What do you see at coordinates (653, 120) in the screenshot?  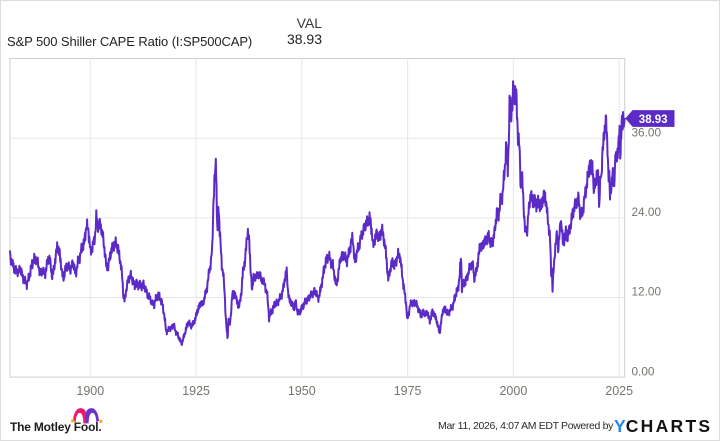 I see `svg-text: 38.93` at bounding box center [653, 120].